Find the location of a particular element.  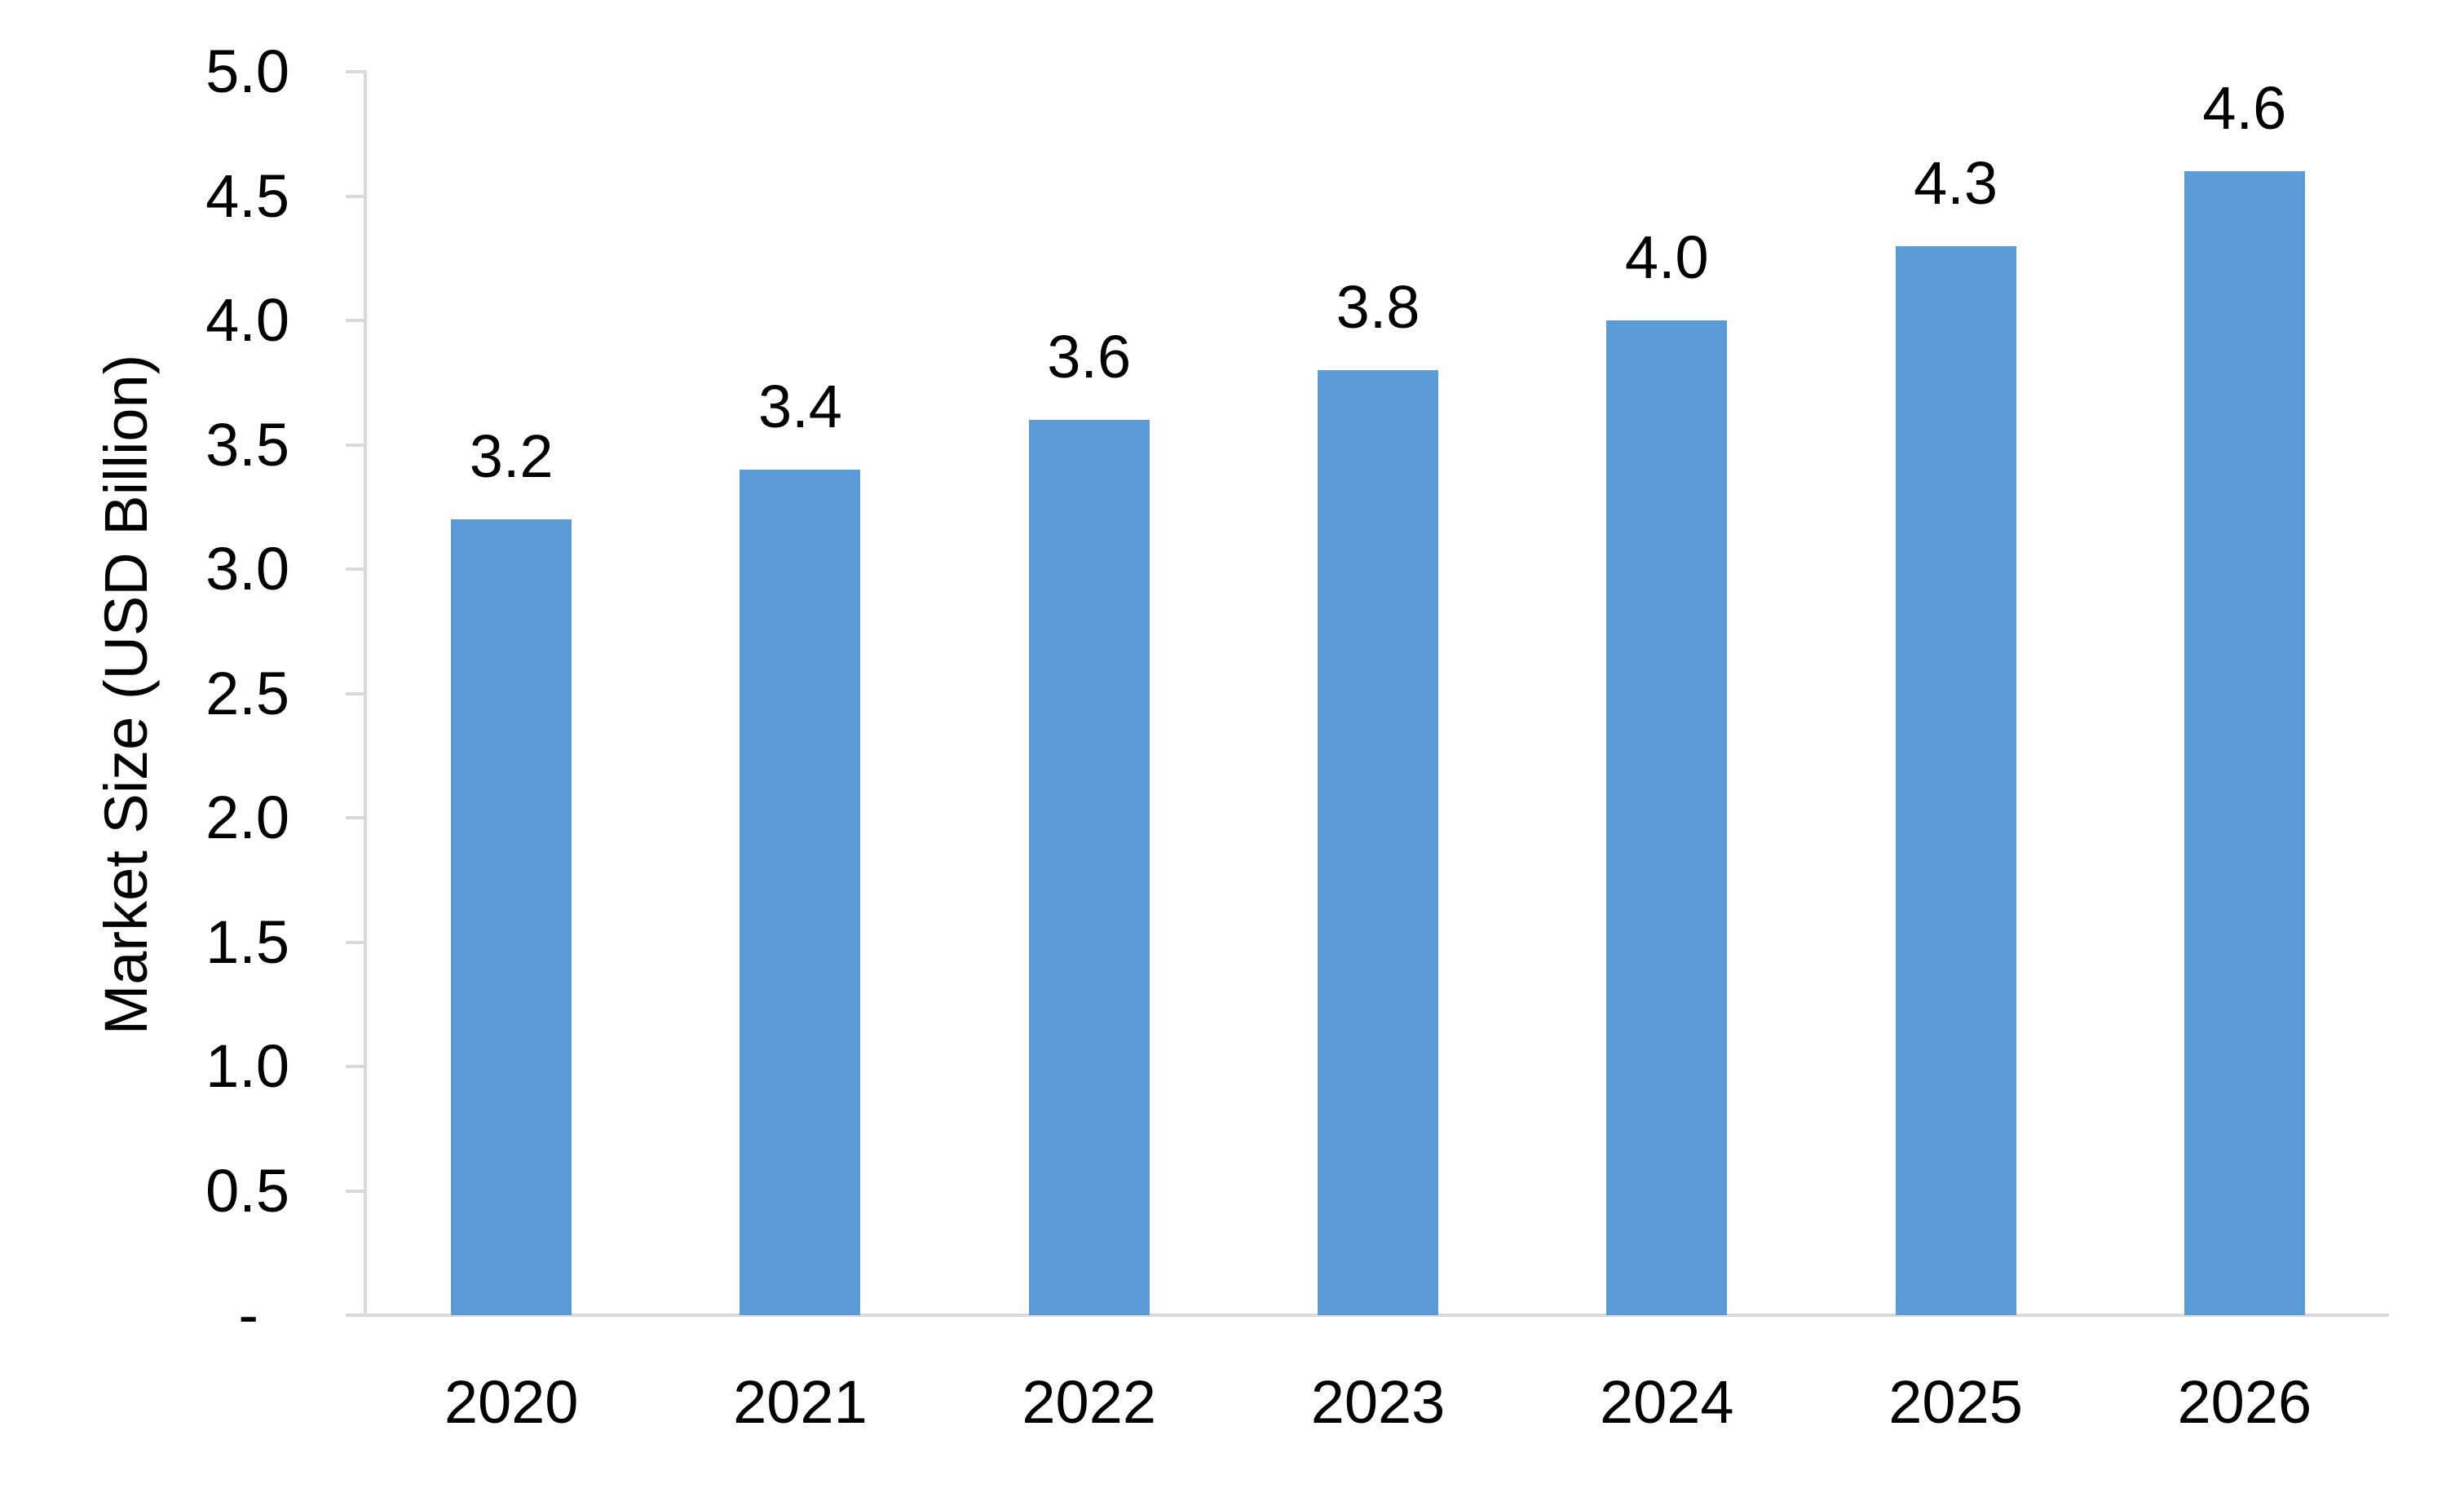

bar-value-label: 3.6 is located at coordinates (1089, 357).